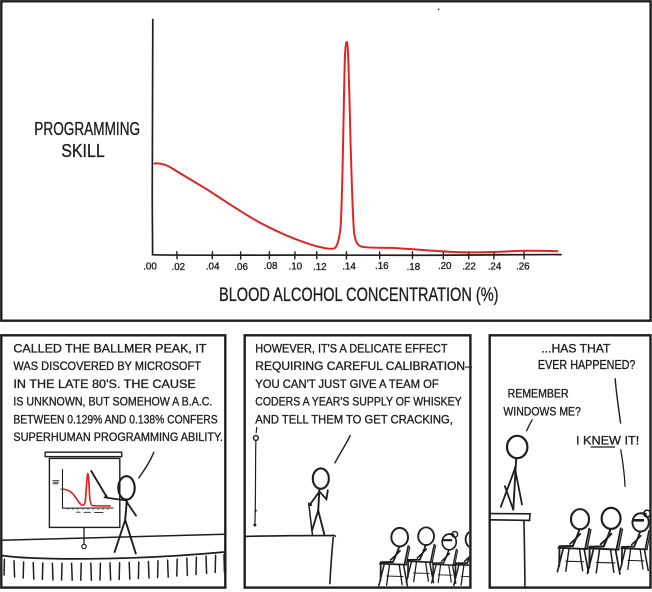 The image size is (652, 592). What do you see at coordinates (112, 402) in the screenshot?
I see `svg-text:IS UNKNOWN, BUT SOMEHOW A B.A.: IS UNKNOWN, BUT SOMEHOW A B.A.C.` at bounding box center [112, 402].